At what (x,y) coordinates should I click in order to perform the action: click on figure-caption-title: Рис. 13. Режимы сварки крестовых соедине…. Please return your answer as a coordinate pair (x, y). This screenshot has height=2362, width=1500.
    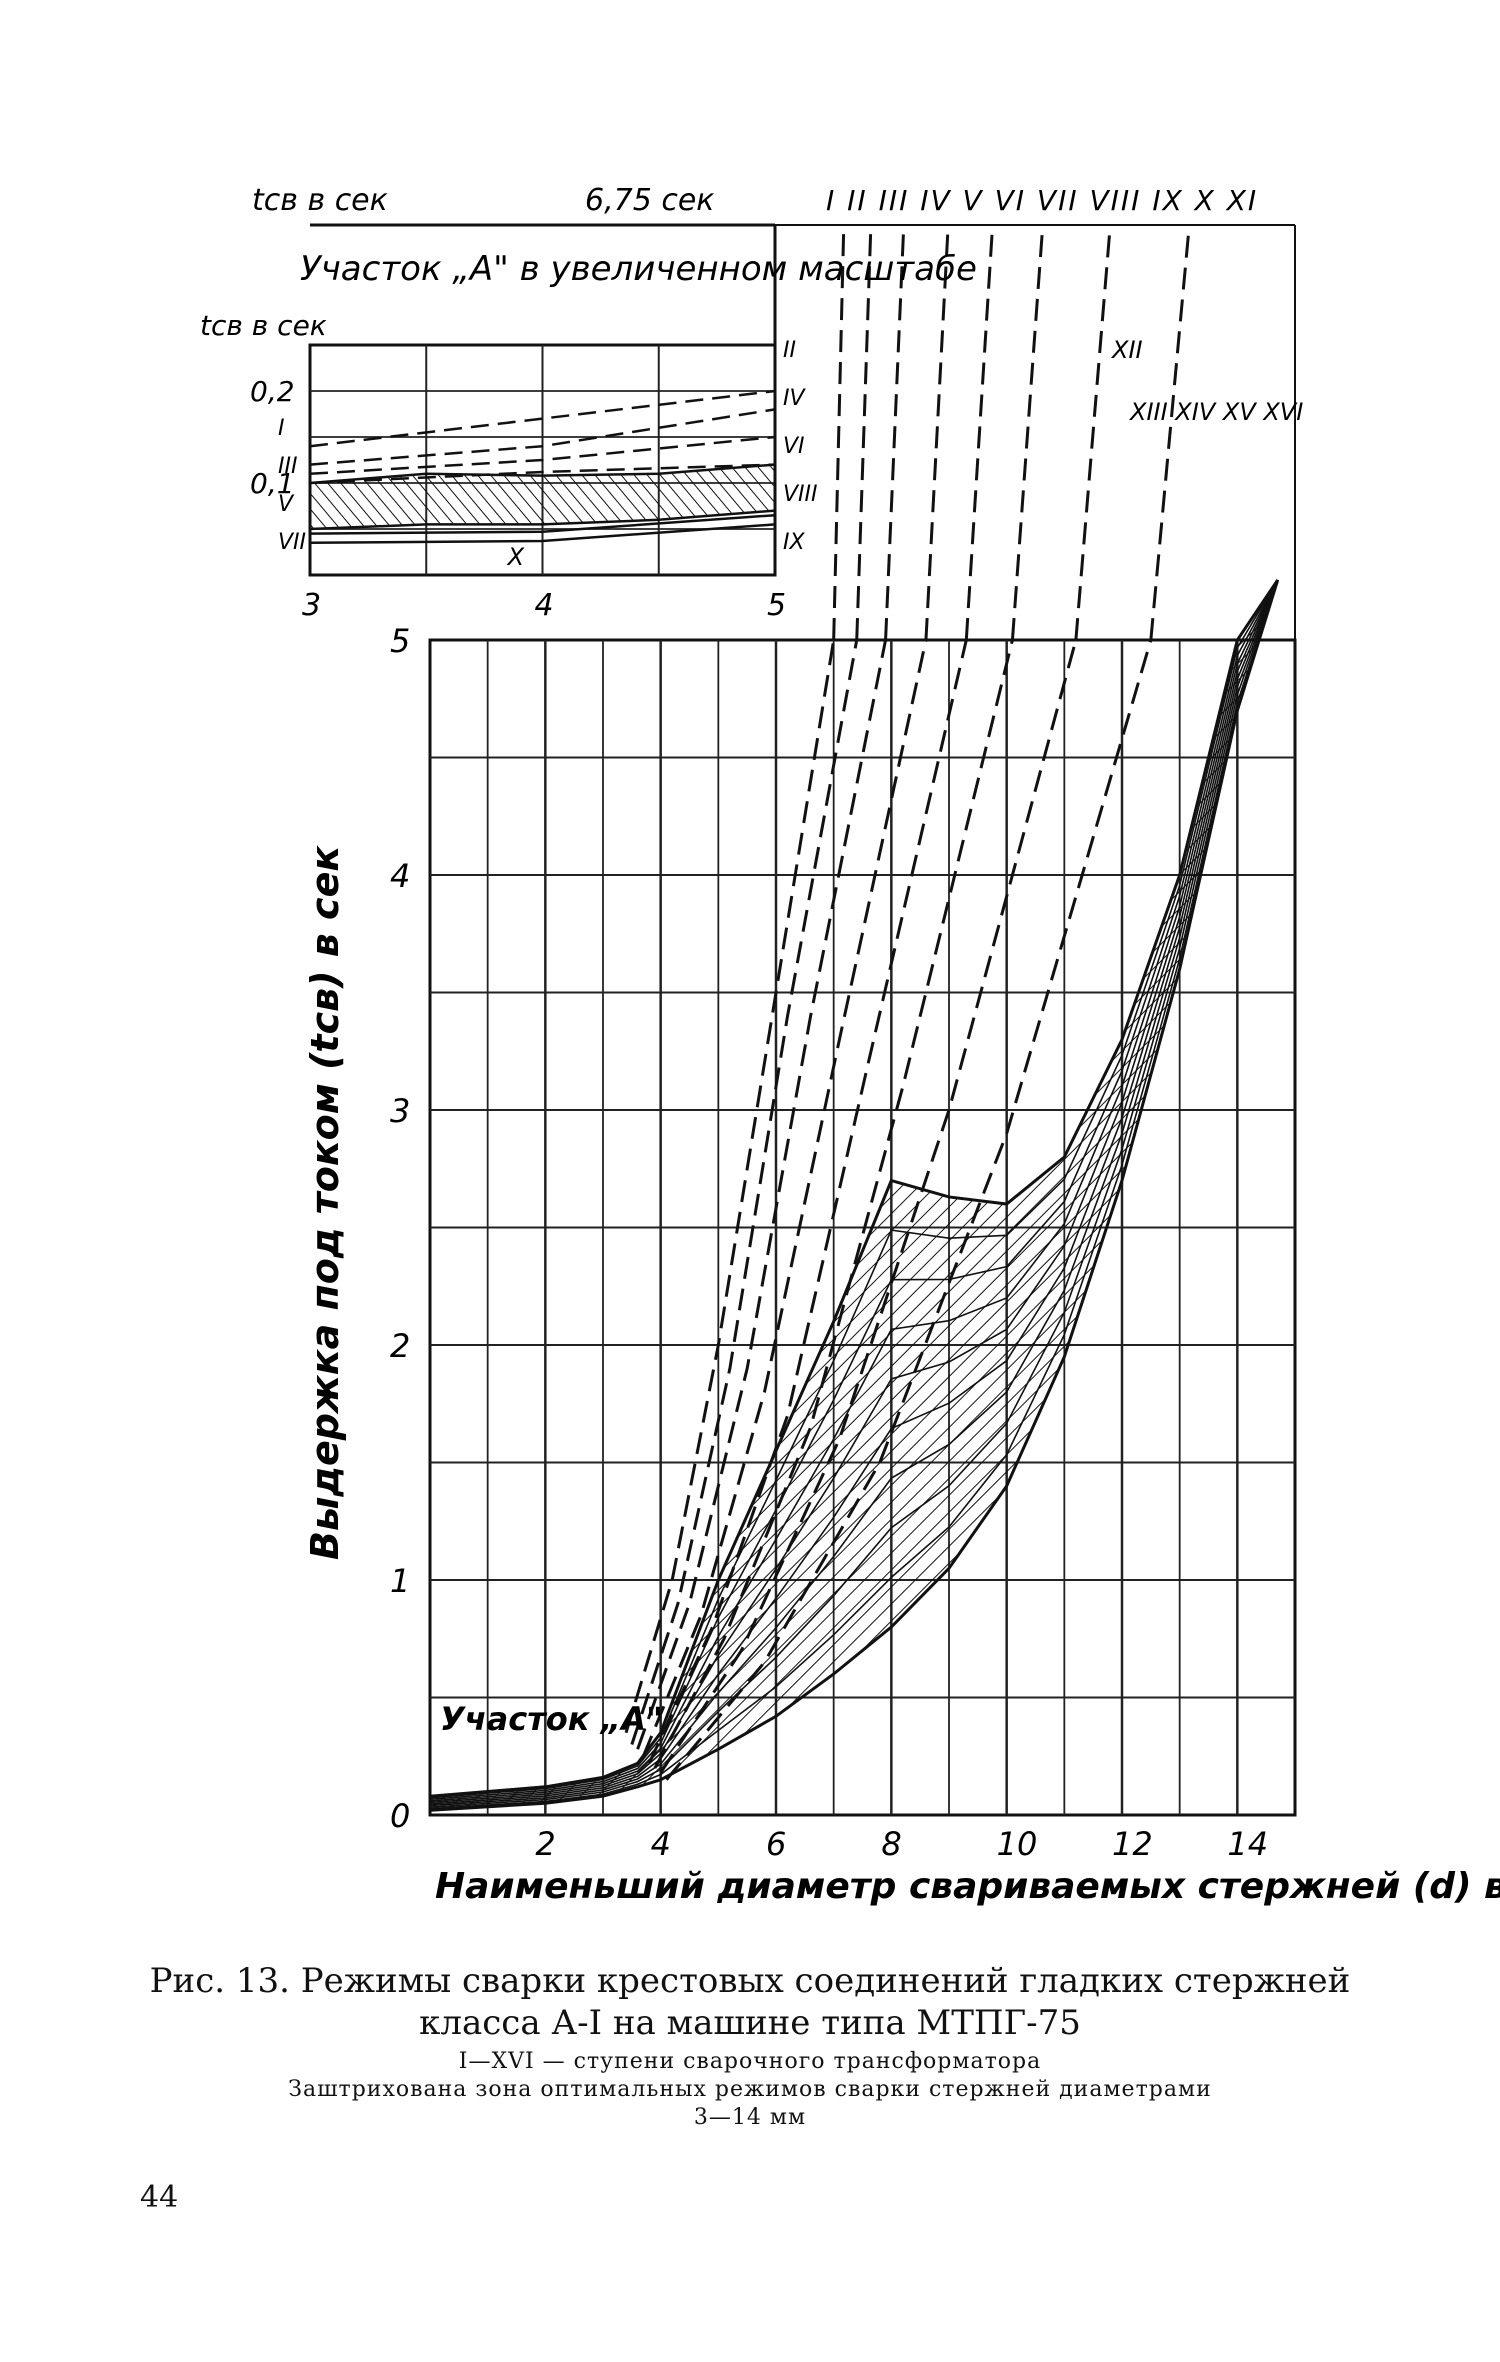
    Looking at the image, I should click on (750, 2002).